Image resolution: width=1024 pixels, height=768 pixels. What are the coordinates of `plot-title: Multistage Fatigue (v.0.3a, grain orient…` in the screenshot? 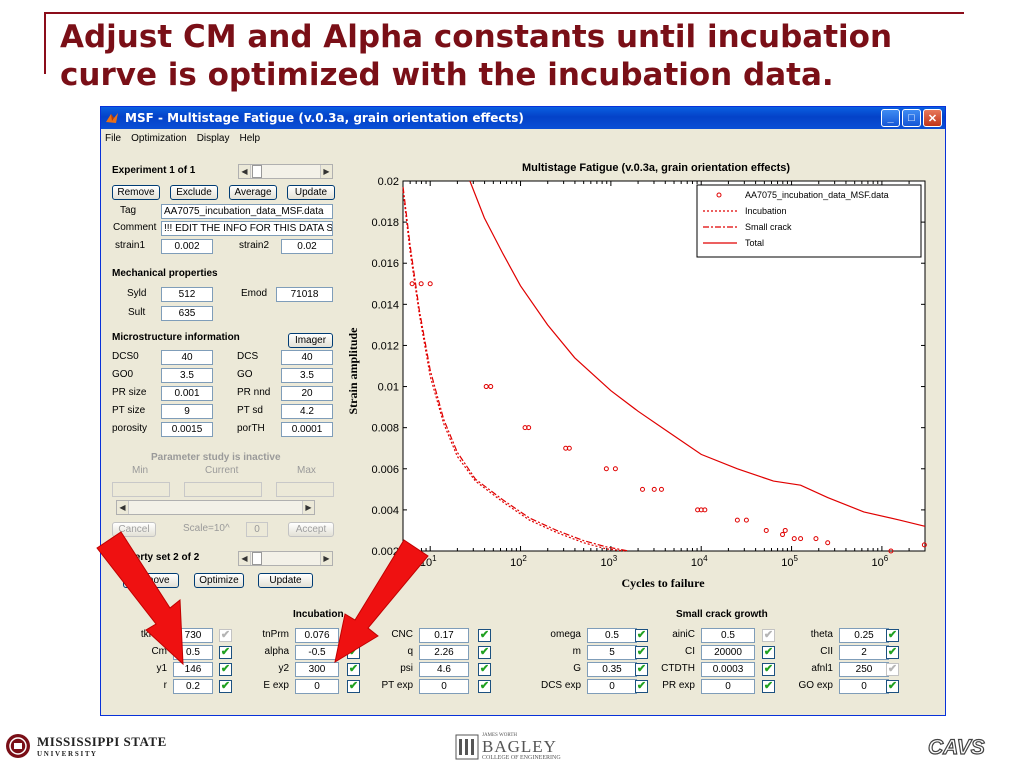 It's located at (656, 168).